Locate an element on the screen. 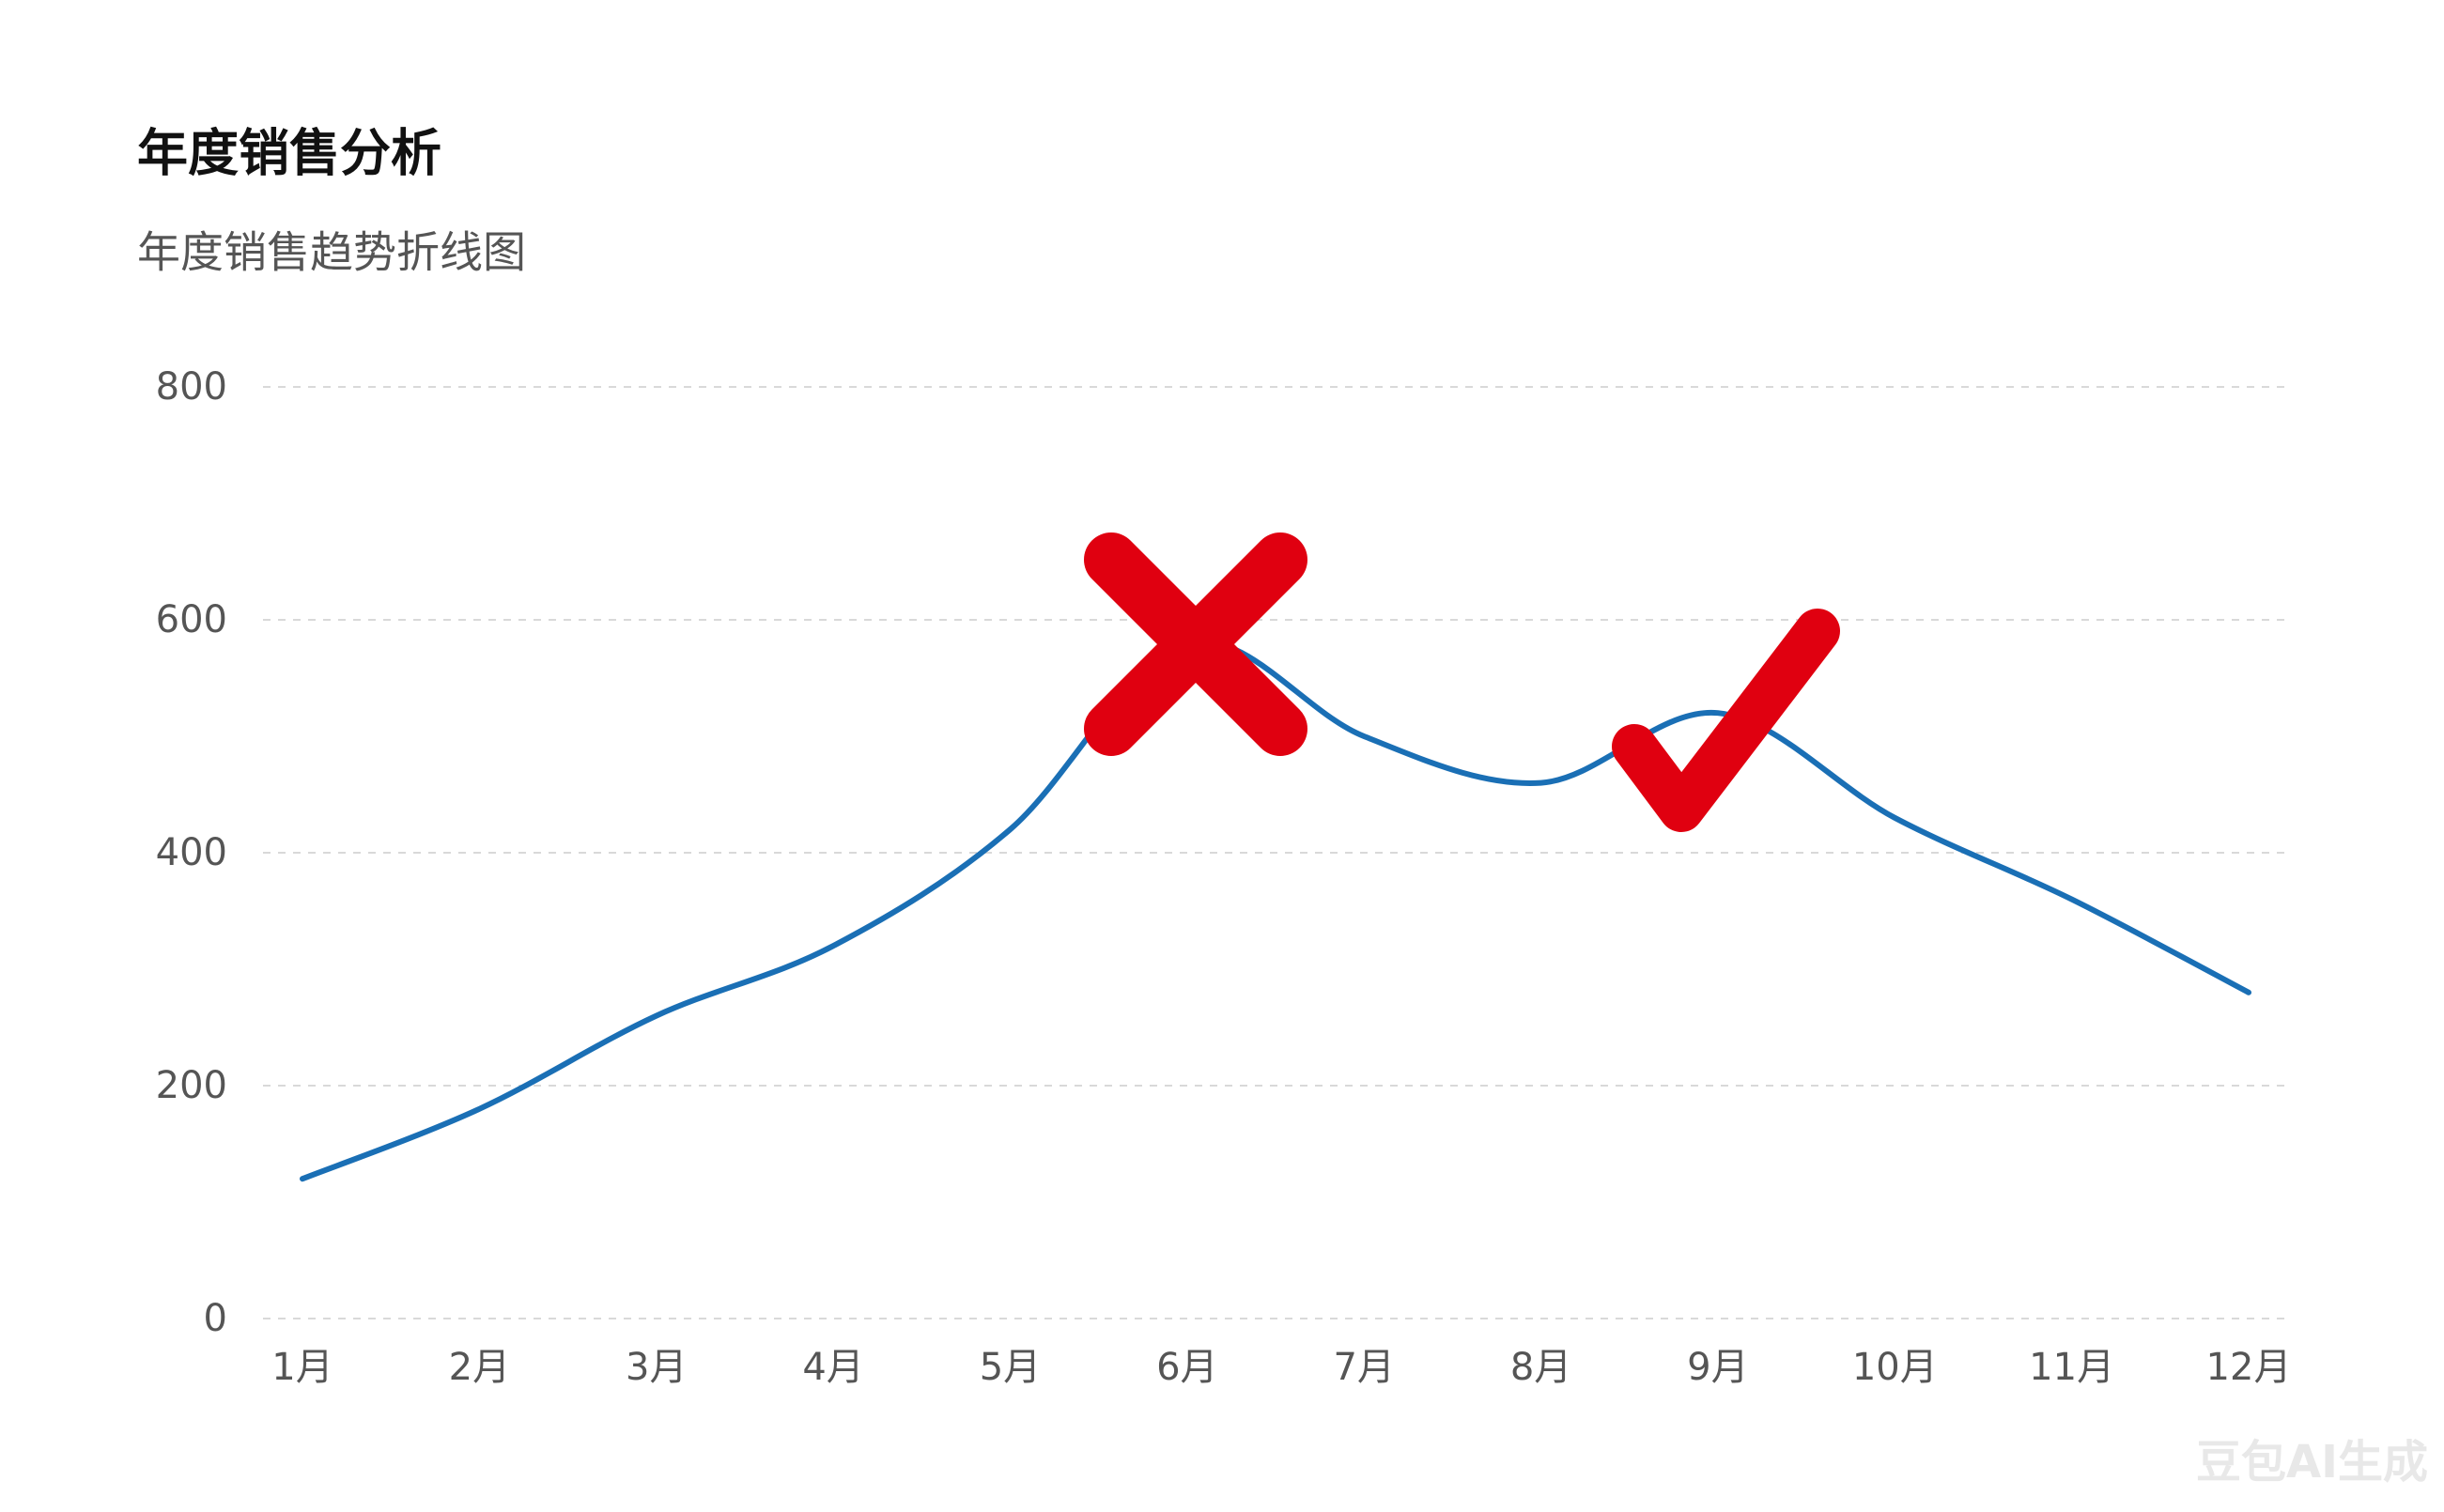  x-tick-label: 4月 is located at coordinates (832, 1368).